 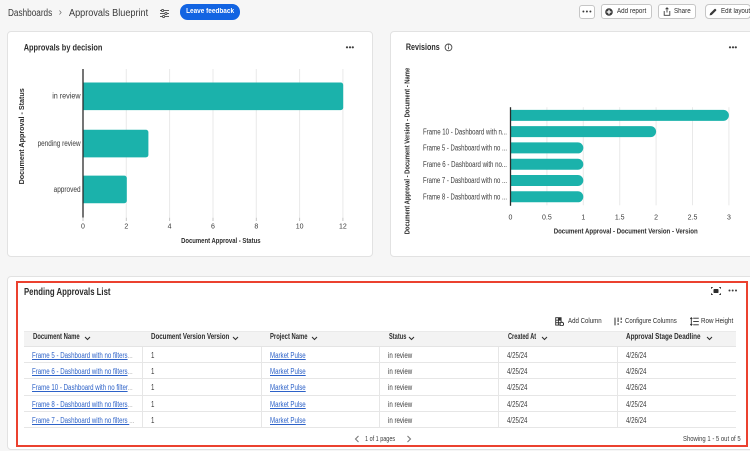 I want to click on svg-text: approved, so click(x=67, y=189).